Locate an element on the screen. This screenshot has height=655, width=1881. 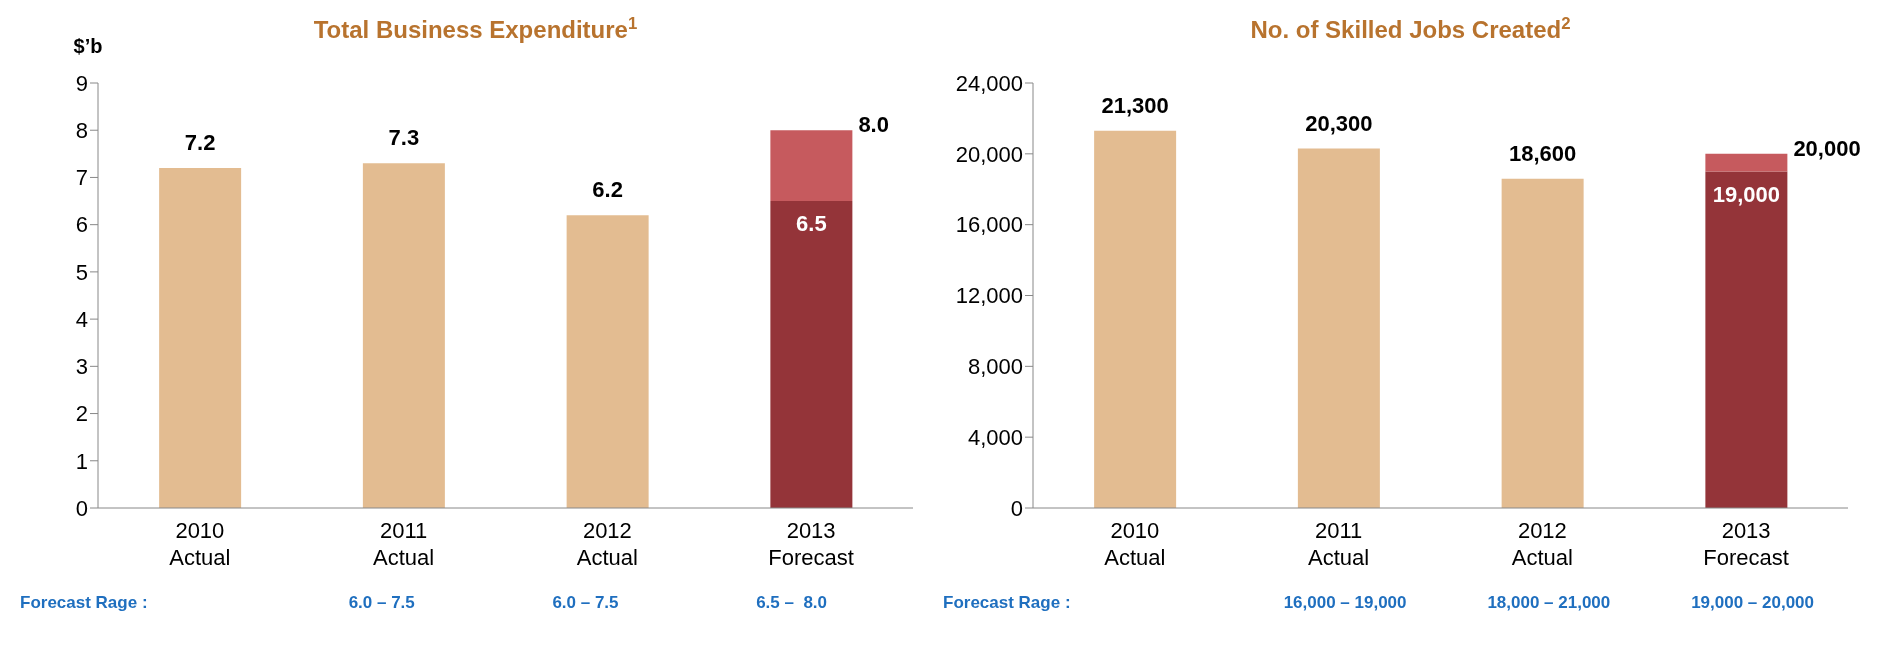
y-axis-title: $’b is located at coordinates (88, 46).